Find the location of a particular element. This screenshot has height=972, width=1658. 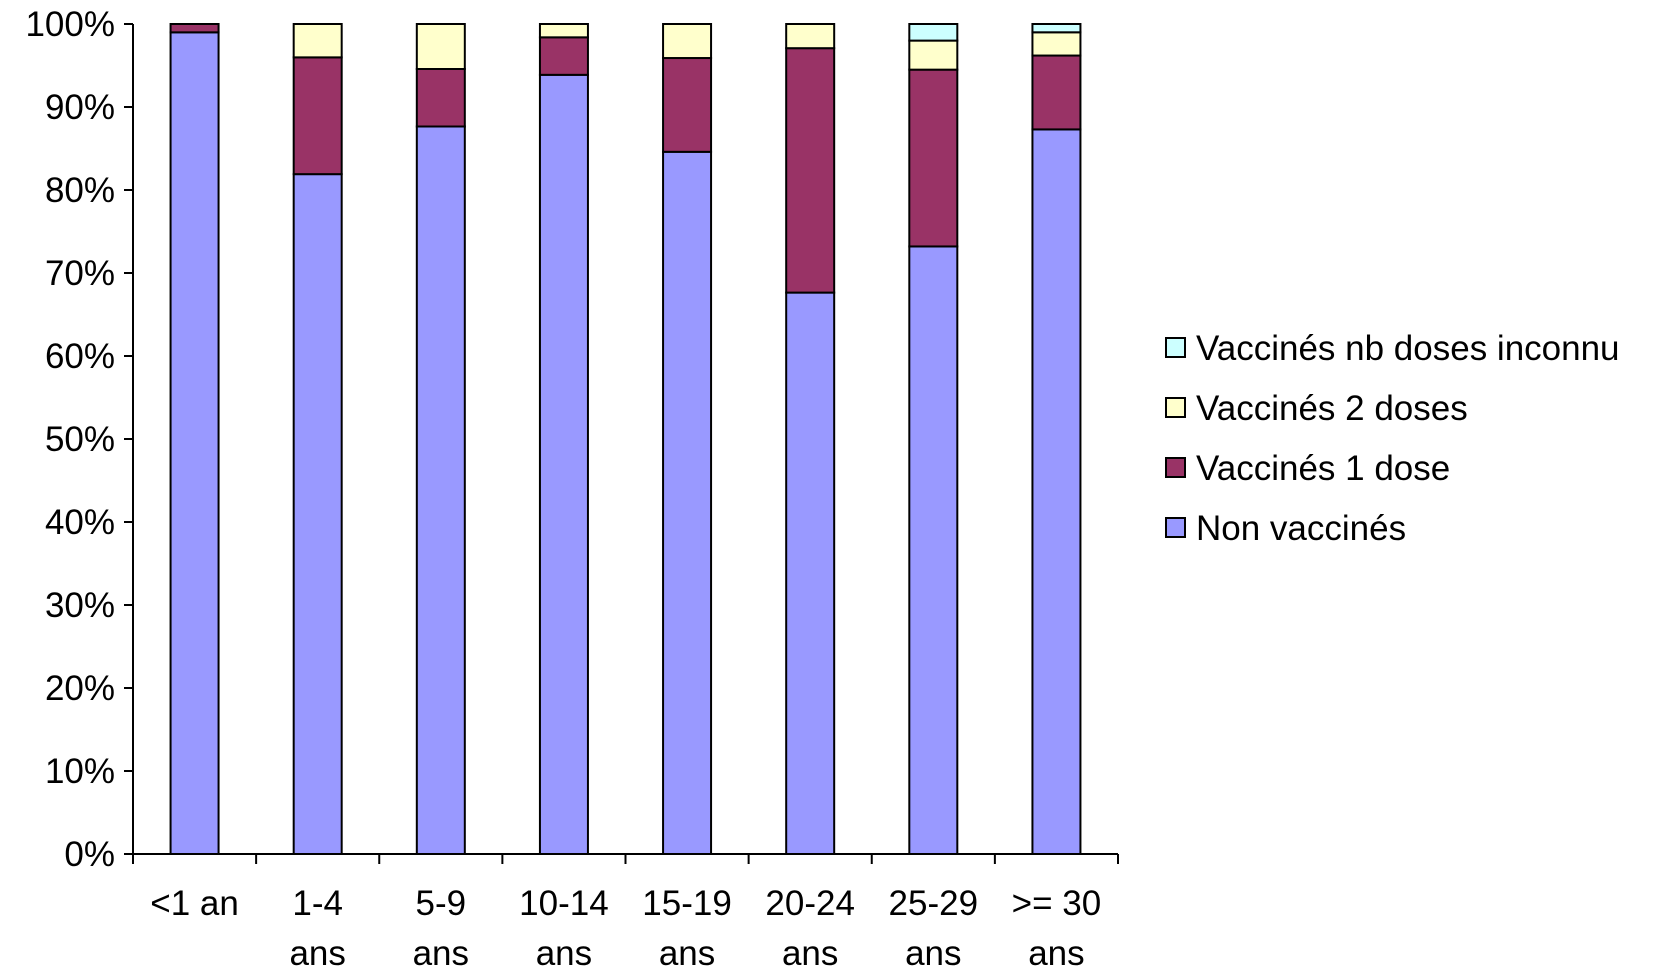

x-tick-label: 20-24 is located at coordinates (810, 903).